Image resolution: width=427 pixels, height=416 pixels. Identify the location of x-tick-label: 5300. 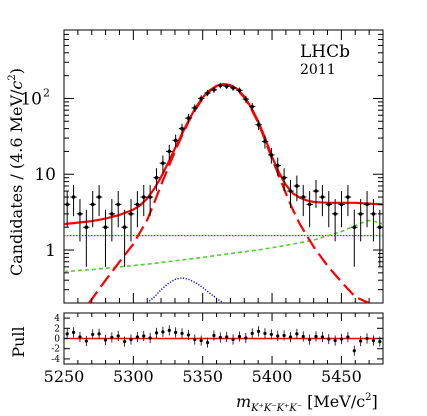
(133, 376).